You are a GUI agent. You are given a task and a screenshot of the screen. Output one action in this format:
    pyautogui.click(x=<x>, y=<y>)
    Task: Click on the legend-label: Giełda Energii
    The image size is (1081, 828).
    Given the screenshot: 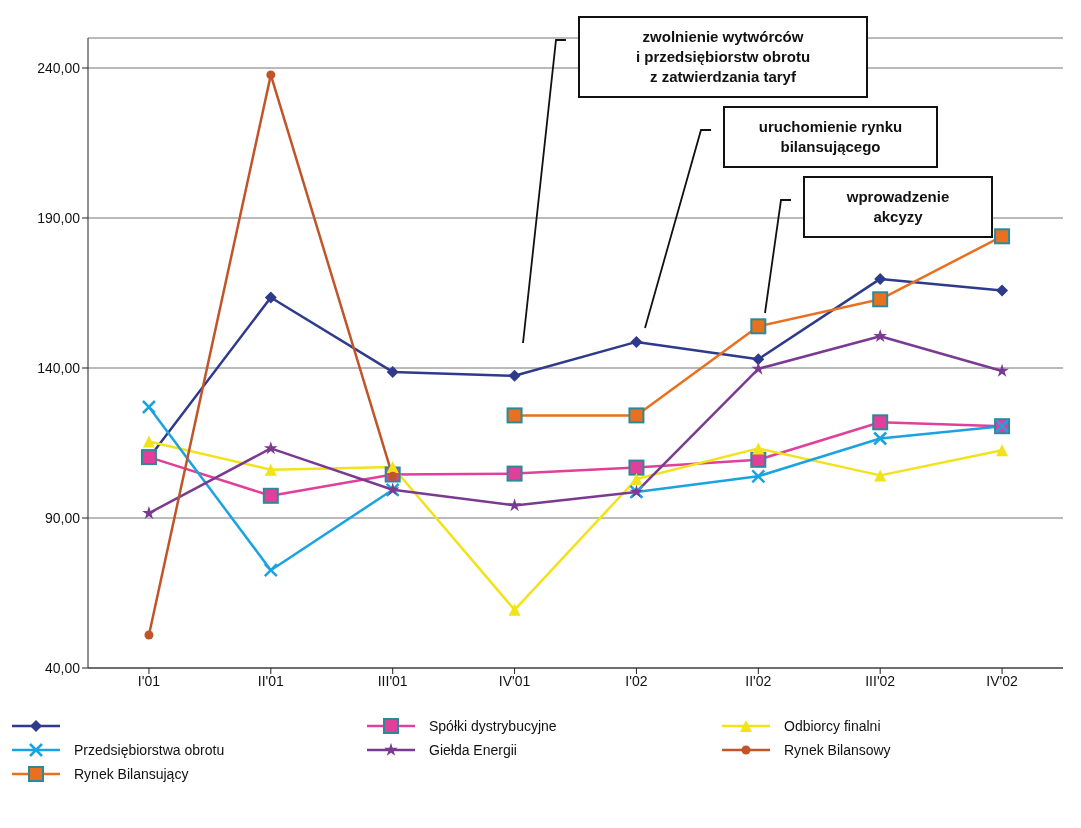 What is the action you would take?
    pyautogui.click(x=473, y=750)
    